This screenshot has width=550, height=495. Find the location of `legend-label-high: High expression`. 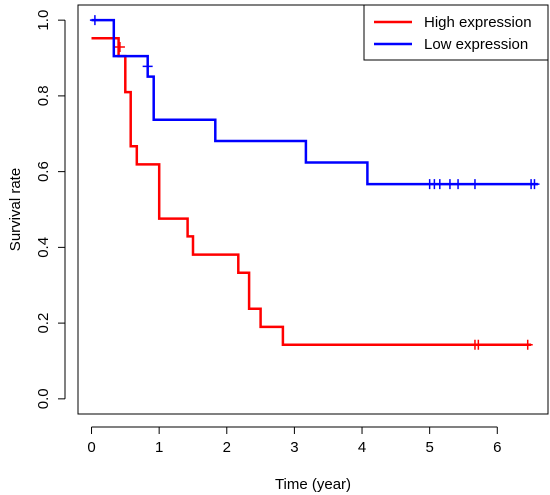

legend-label-high: High expression is located at coordinates (478, 22).